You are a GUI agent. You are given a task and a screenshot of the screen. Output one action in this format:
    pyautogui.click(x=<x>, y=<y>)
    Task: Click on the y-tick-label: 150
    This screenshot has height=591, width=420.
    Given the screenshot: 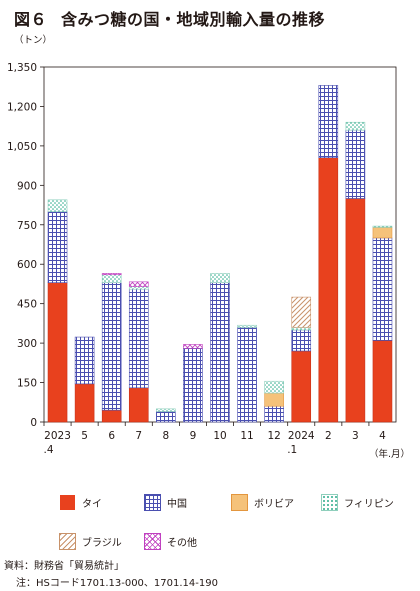 What is the action you would take?
    pyautogui.click(x=27, y=384)
    